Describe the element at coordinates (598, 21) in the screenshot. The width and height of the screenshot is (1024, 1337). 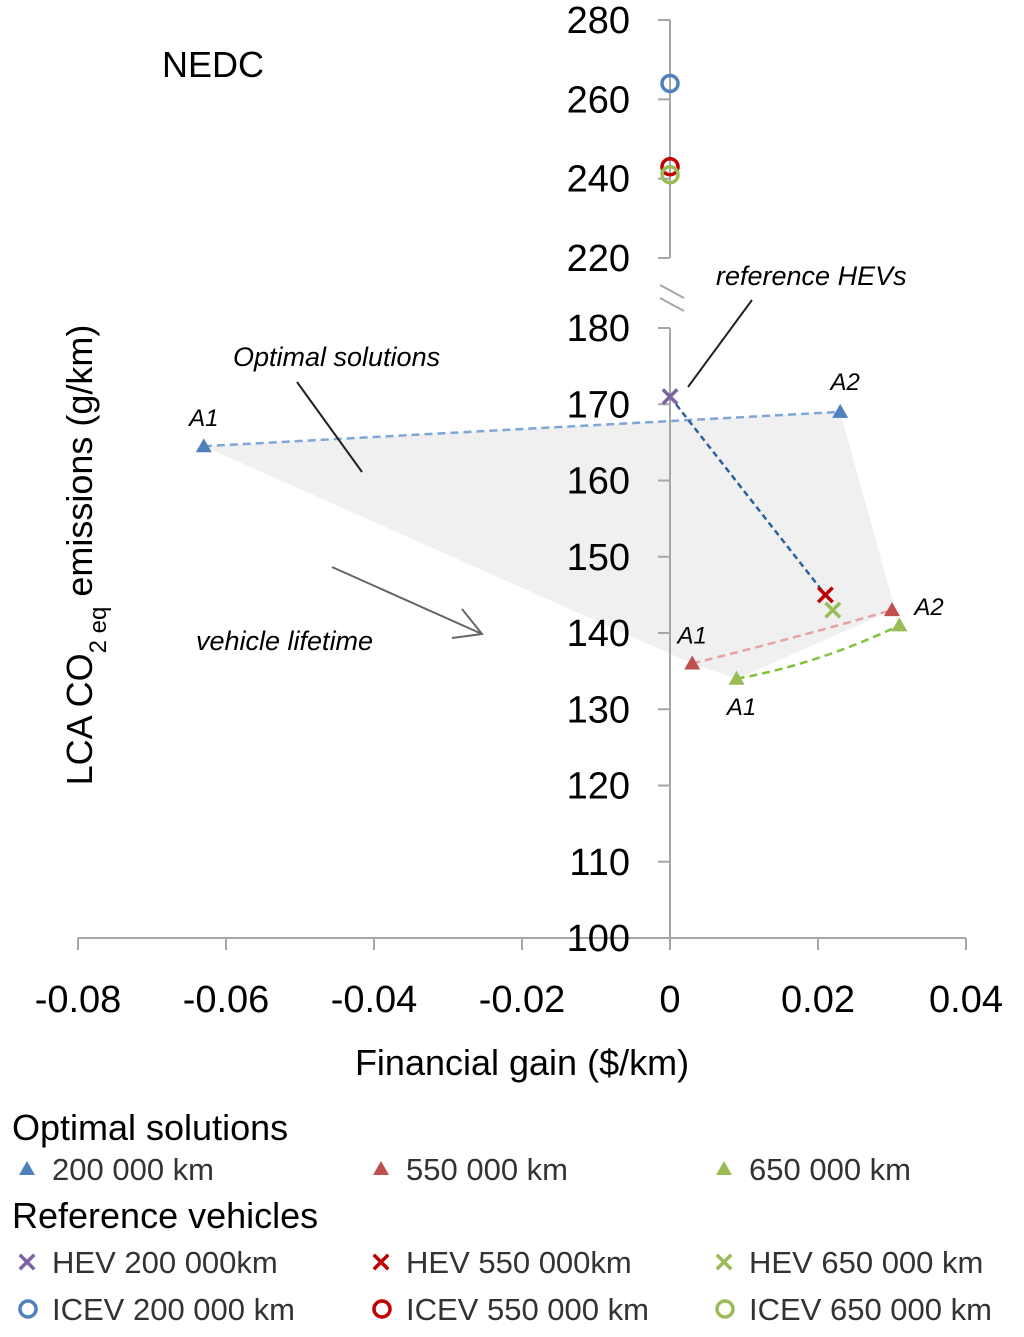
I see `y-tick-label: 280` at that location.